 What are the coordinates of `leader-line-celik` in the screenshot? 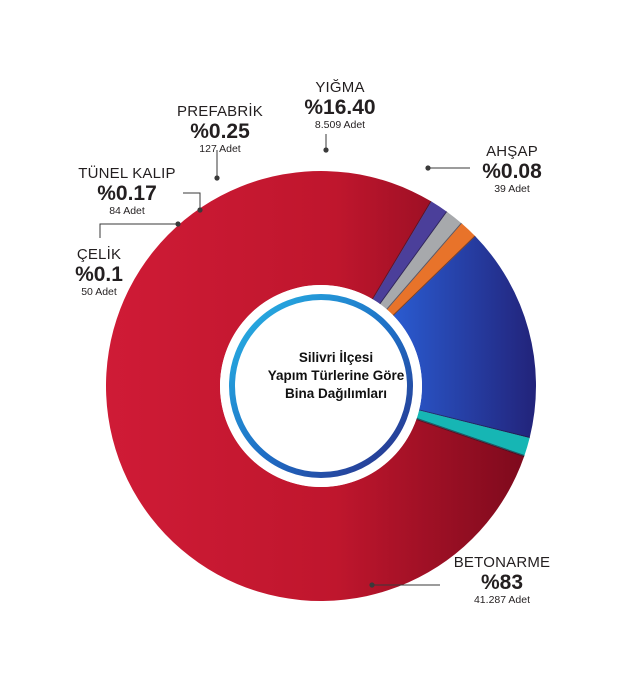 It's located at (138, 230).